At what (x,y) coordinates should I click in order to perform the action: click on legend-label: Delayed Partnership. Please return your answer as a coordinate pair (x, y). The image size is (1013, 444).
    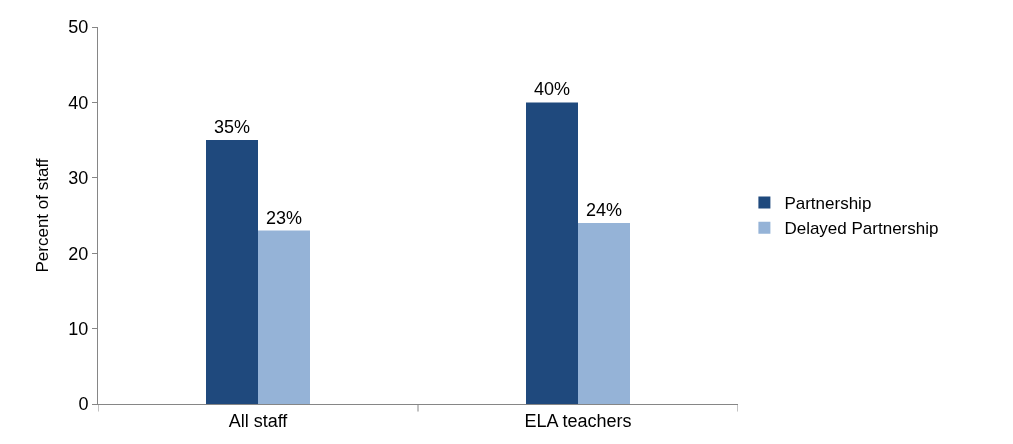
    Looking at the image, I should click on (861, 229).